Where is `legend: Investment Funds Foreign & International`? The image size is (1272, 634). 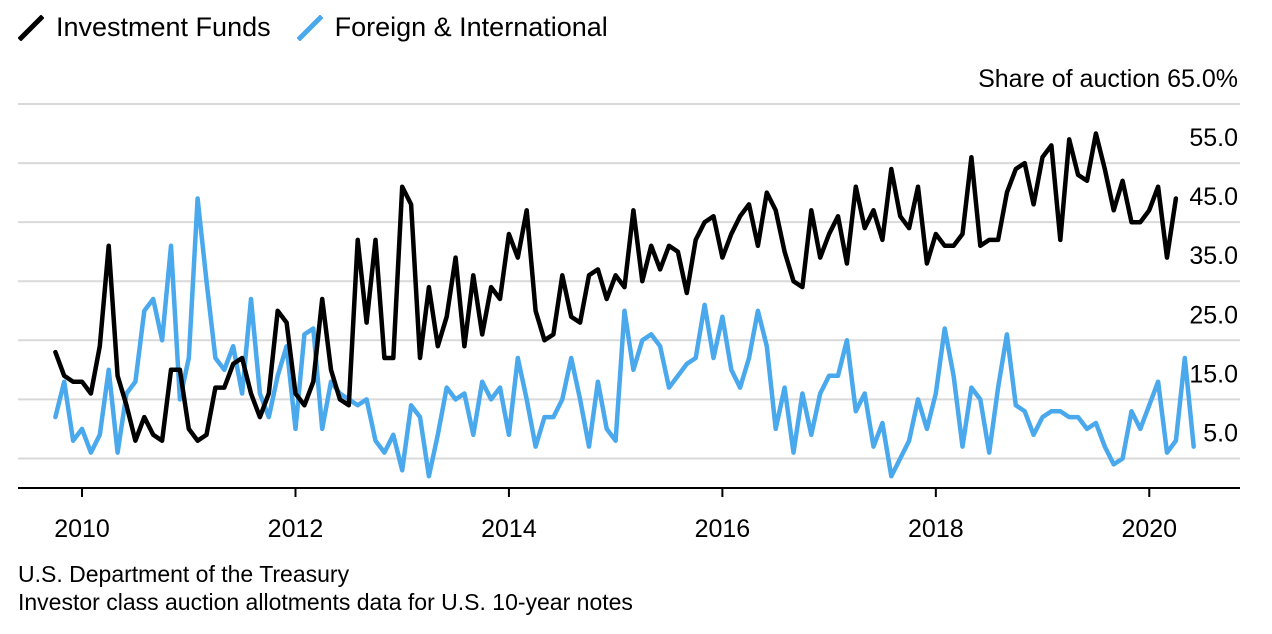
legend: Investment Funds Foreign & International is located at coordinates (326, 27).